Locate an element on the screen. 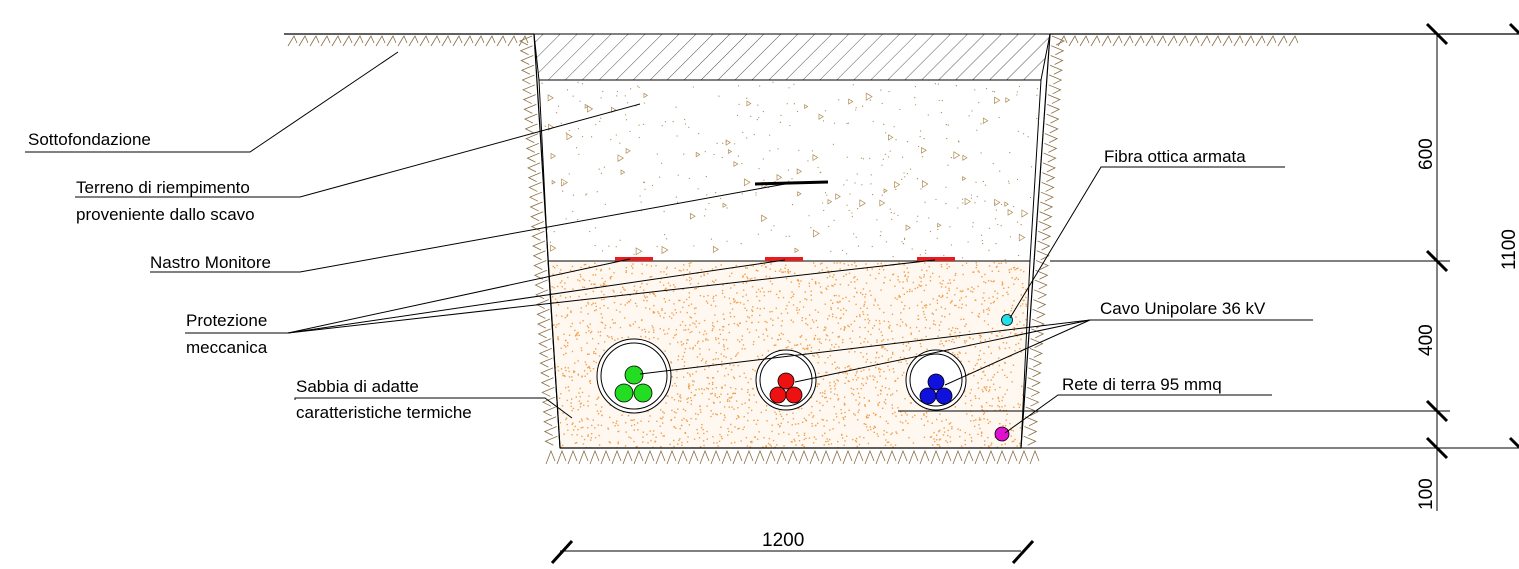  dimension-100: 100 is located at coordinates (1426, 494).